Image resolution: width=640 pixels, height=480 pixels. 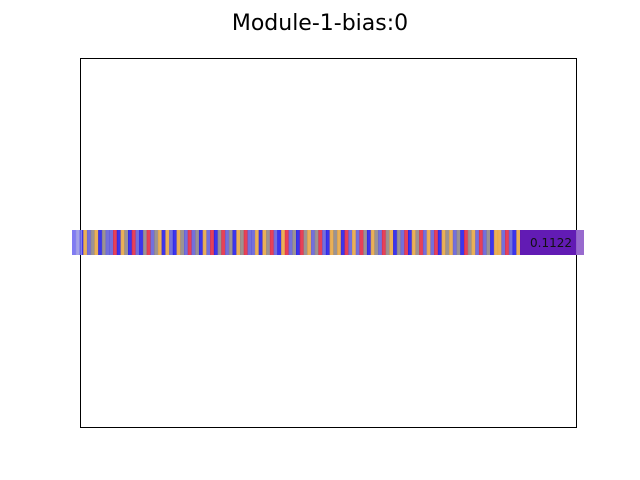 I want to click on strip-end-fade-left, so click(x=77, y=242).